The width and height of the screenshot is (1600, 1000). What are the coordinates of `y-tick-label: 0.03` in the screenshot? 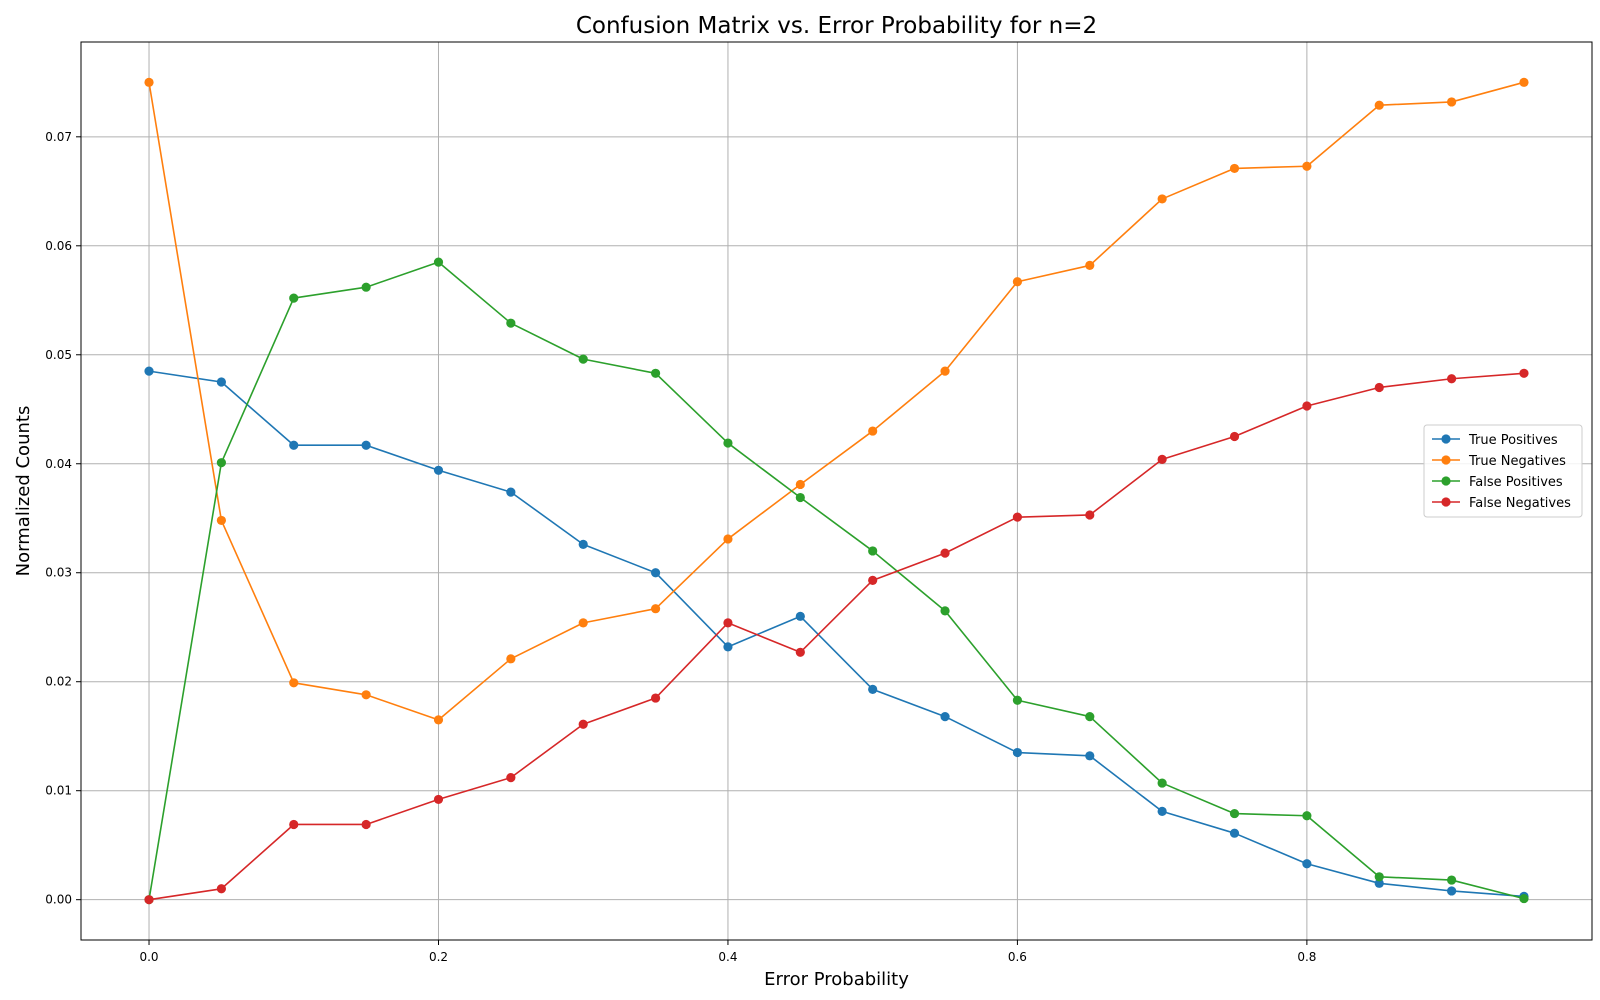 It's located at (58, 573).